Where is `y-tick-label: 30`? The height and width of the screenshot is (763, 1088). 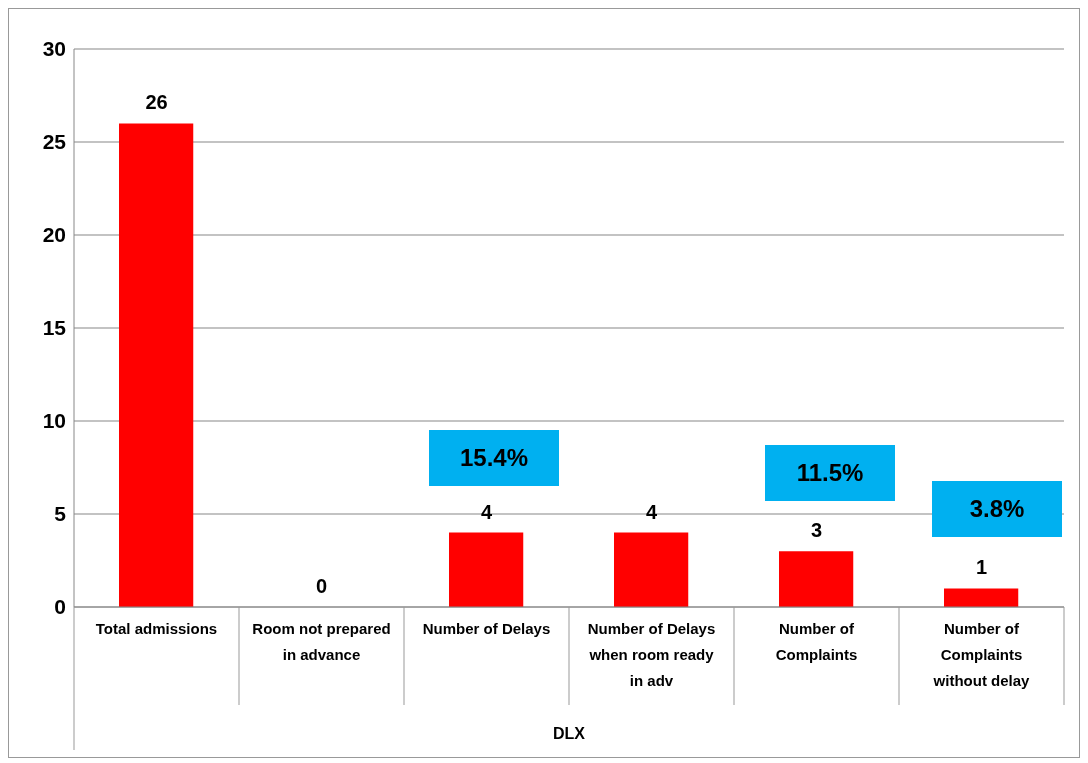
y-tick-label: 30 is located at coordinates (54, 49).